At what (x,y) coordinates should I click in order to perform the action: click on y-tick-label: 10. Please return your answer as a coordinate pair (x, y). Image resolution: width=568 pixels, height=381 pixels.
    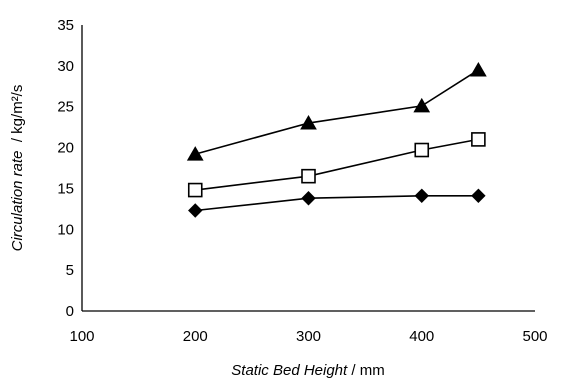
    Looking at the image, I should click on (65, 229).